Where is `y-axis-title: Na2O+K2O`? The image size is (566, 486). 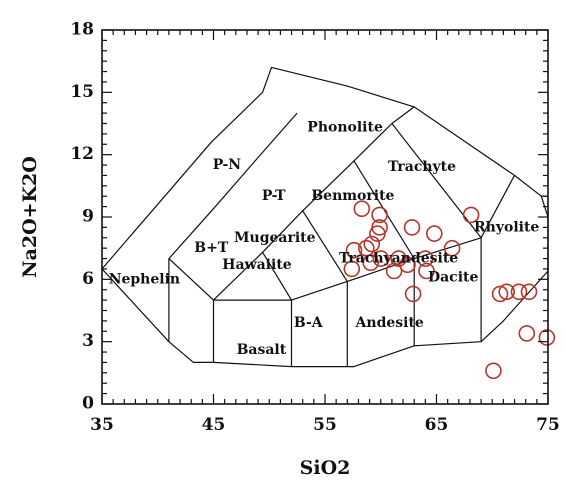
y-axis-title: Na2O+K2O is located at coordinates (30, 217).